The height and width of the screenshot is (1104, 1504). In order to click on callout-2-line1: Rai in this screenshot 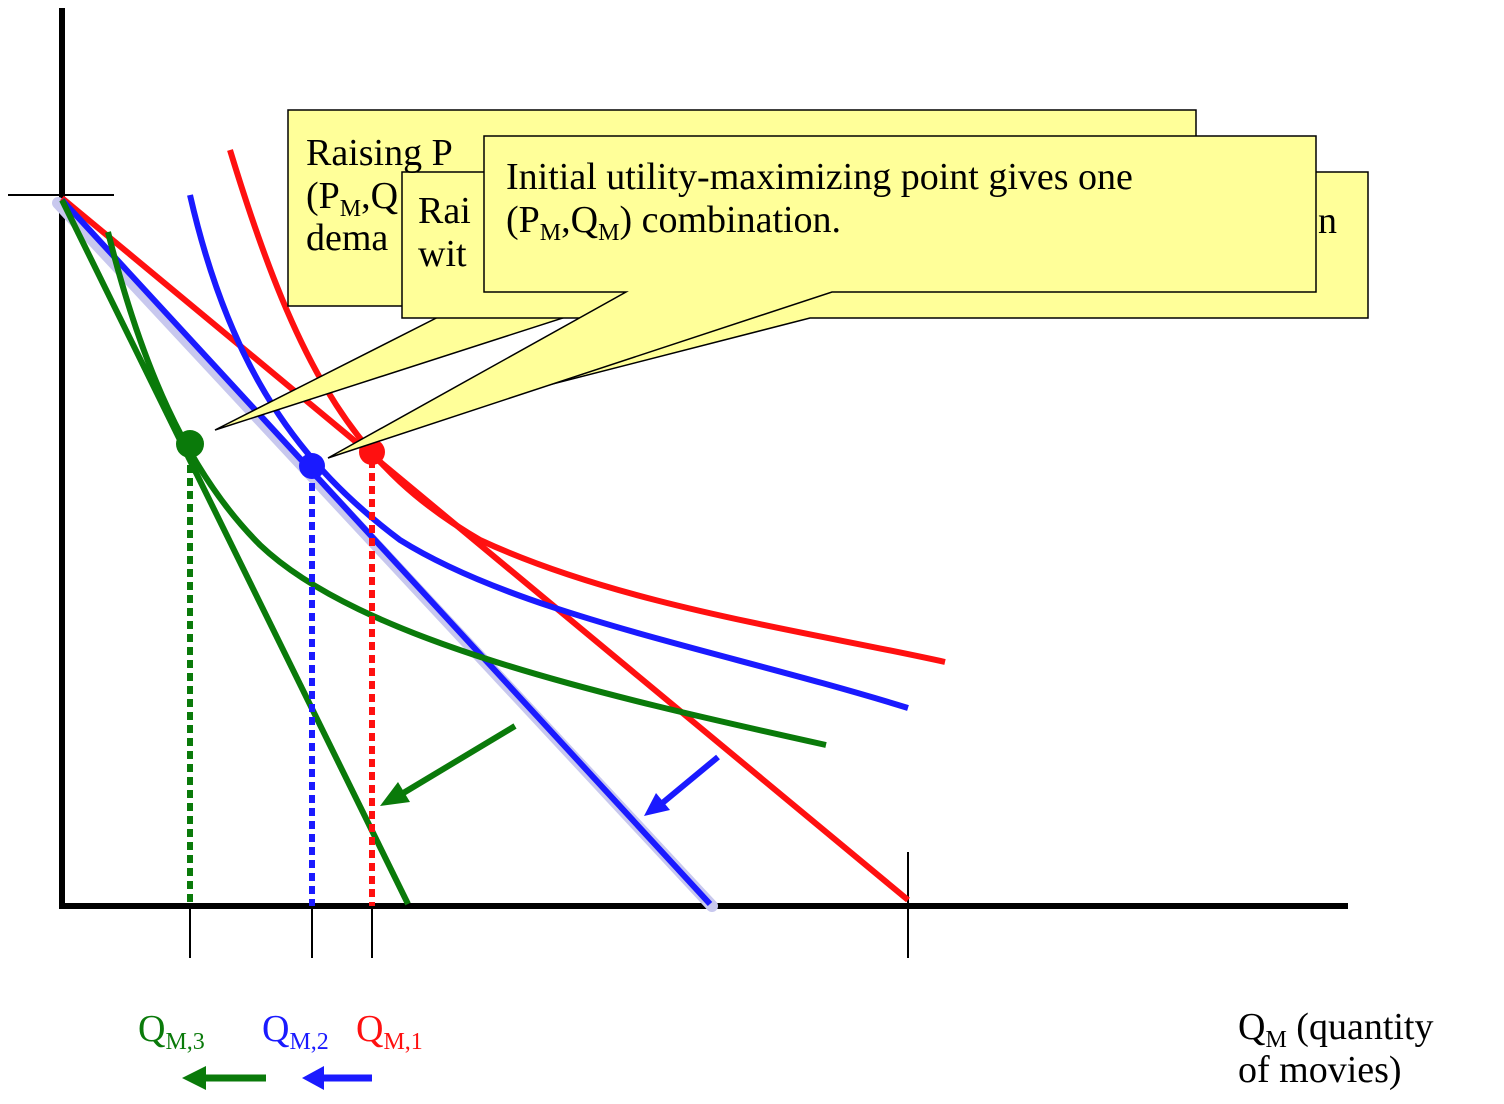, I will do `click(444, 211)`.